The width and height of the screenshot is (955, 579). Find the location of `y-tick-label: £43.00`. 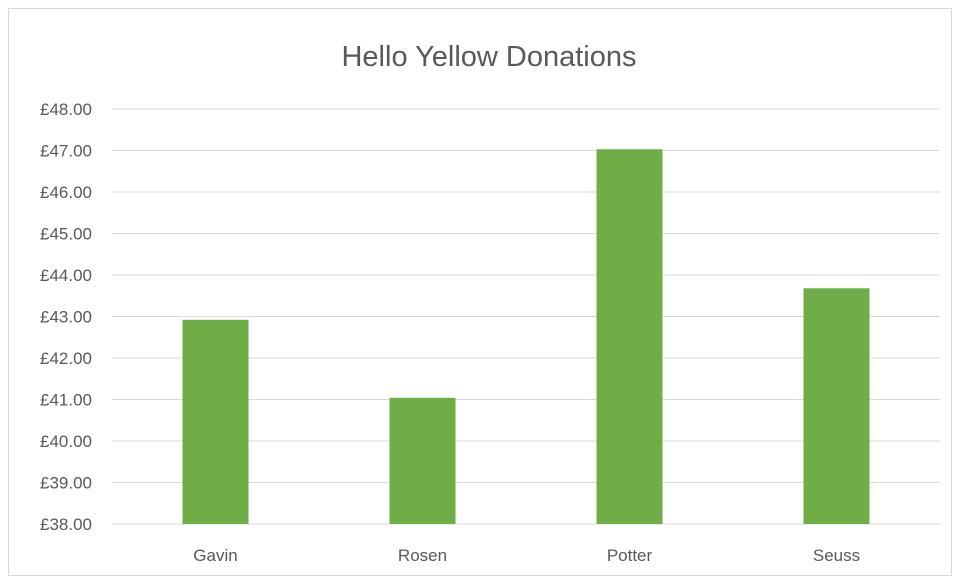

y-tick-label: £43.00 is located at coordinates (66, 317).